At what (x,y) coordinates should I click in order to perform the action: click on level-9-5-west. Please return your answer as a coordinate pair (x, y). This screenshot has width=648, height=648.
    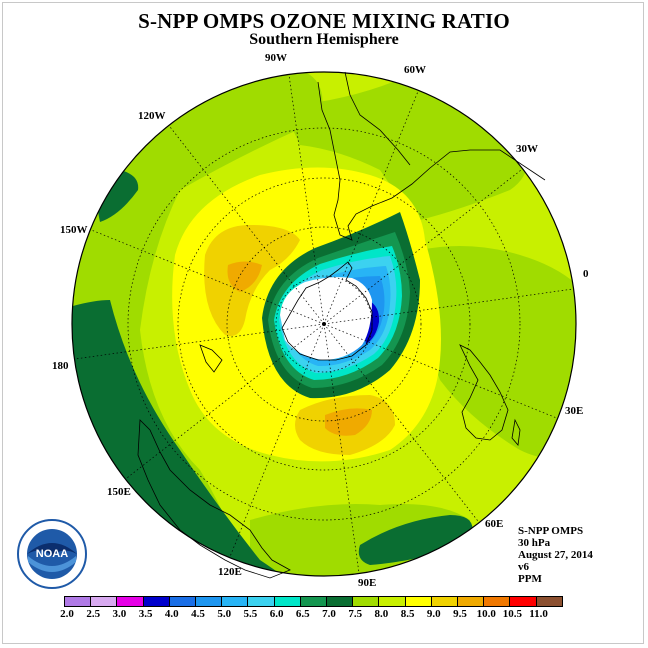
    Looking at the image, I should click on (244, 276).